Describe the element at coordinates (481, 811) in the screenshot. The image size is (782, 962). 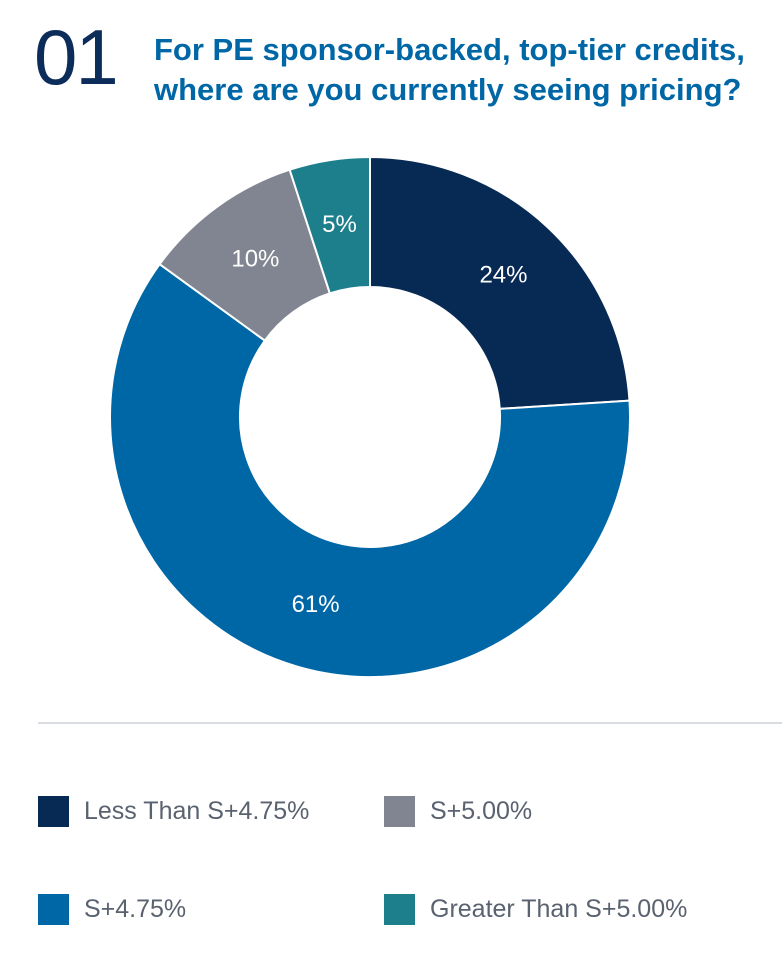
I see `legend-label: S+5.00%` at that location.